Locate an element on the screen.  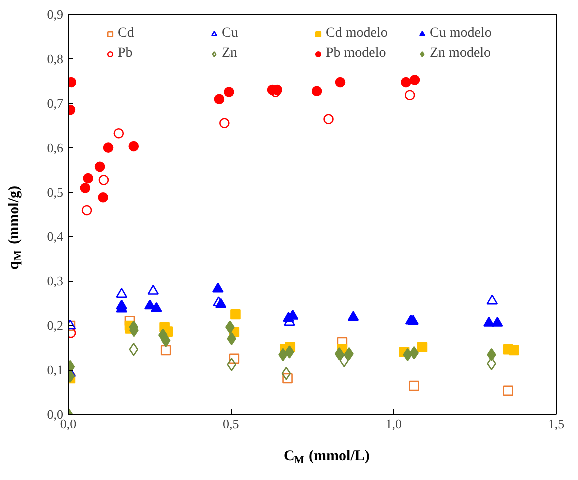
y-tick-label: 0,4 is located at coordinates (55, 236).